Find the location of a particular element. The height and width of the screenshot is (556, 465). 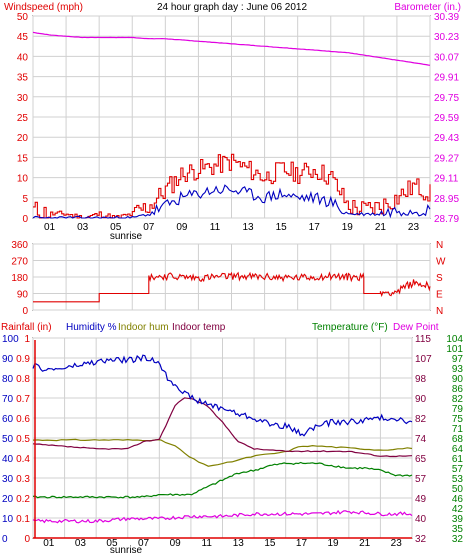

rainfall-tick-label: 0.8 is located at coordinates (23, 379).